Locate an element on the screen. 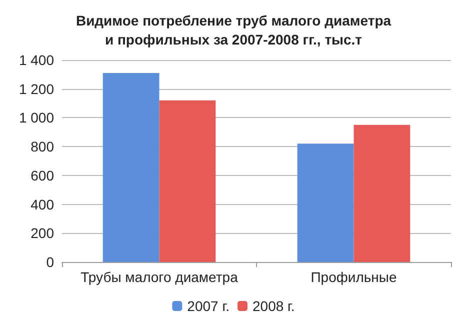 The width and height of the screenshot is (467, 322). y-tick-label: 200 is located at coordinates (42, 233).